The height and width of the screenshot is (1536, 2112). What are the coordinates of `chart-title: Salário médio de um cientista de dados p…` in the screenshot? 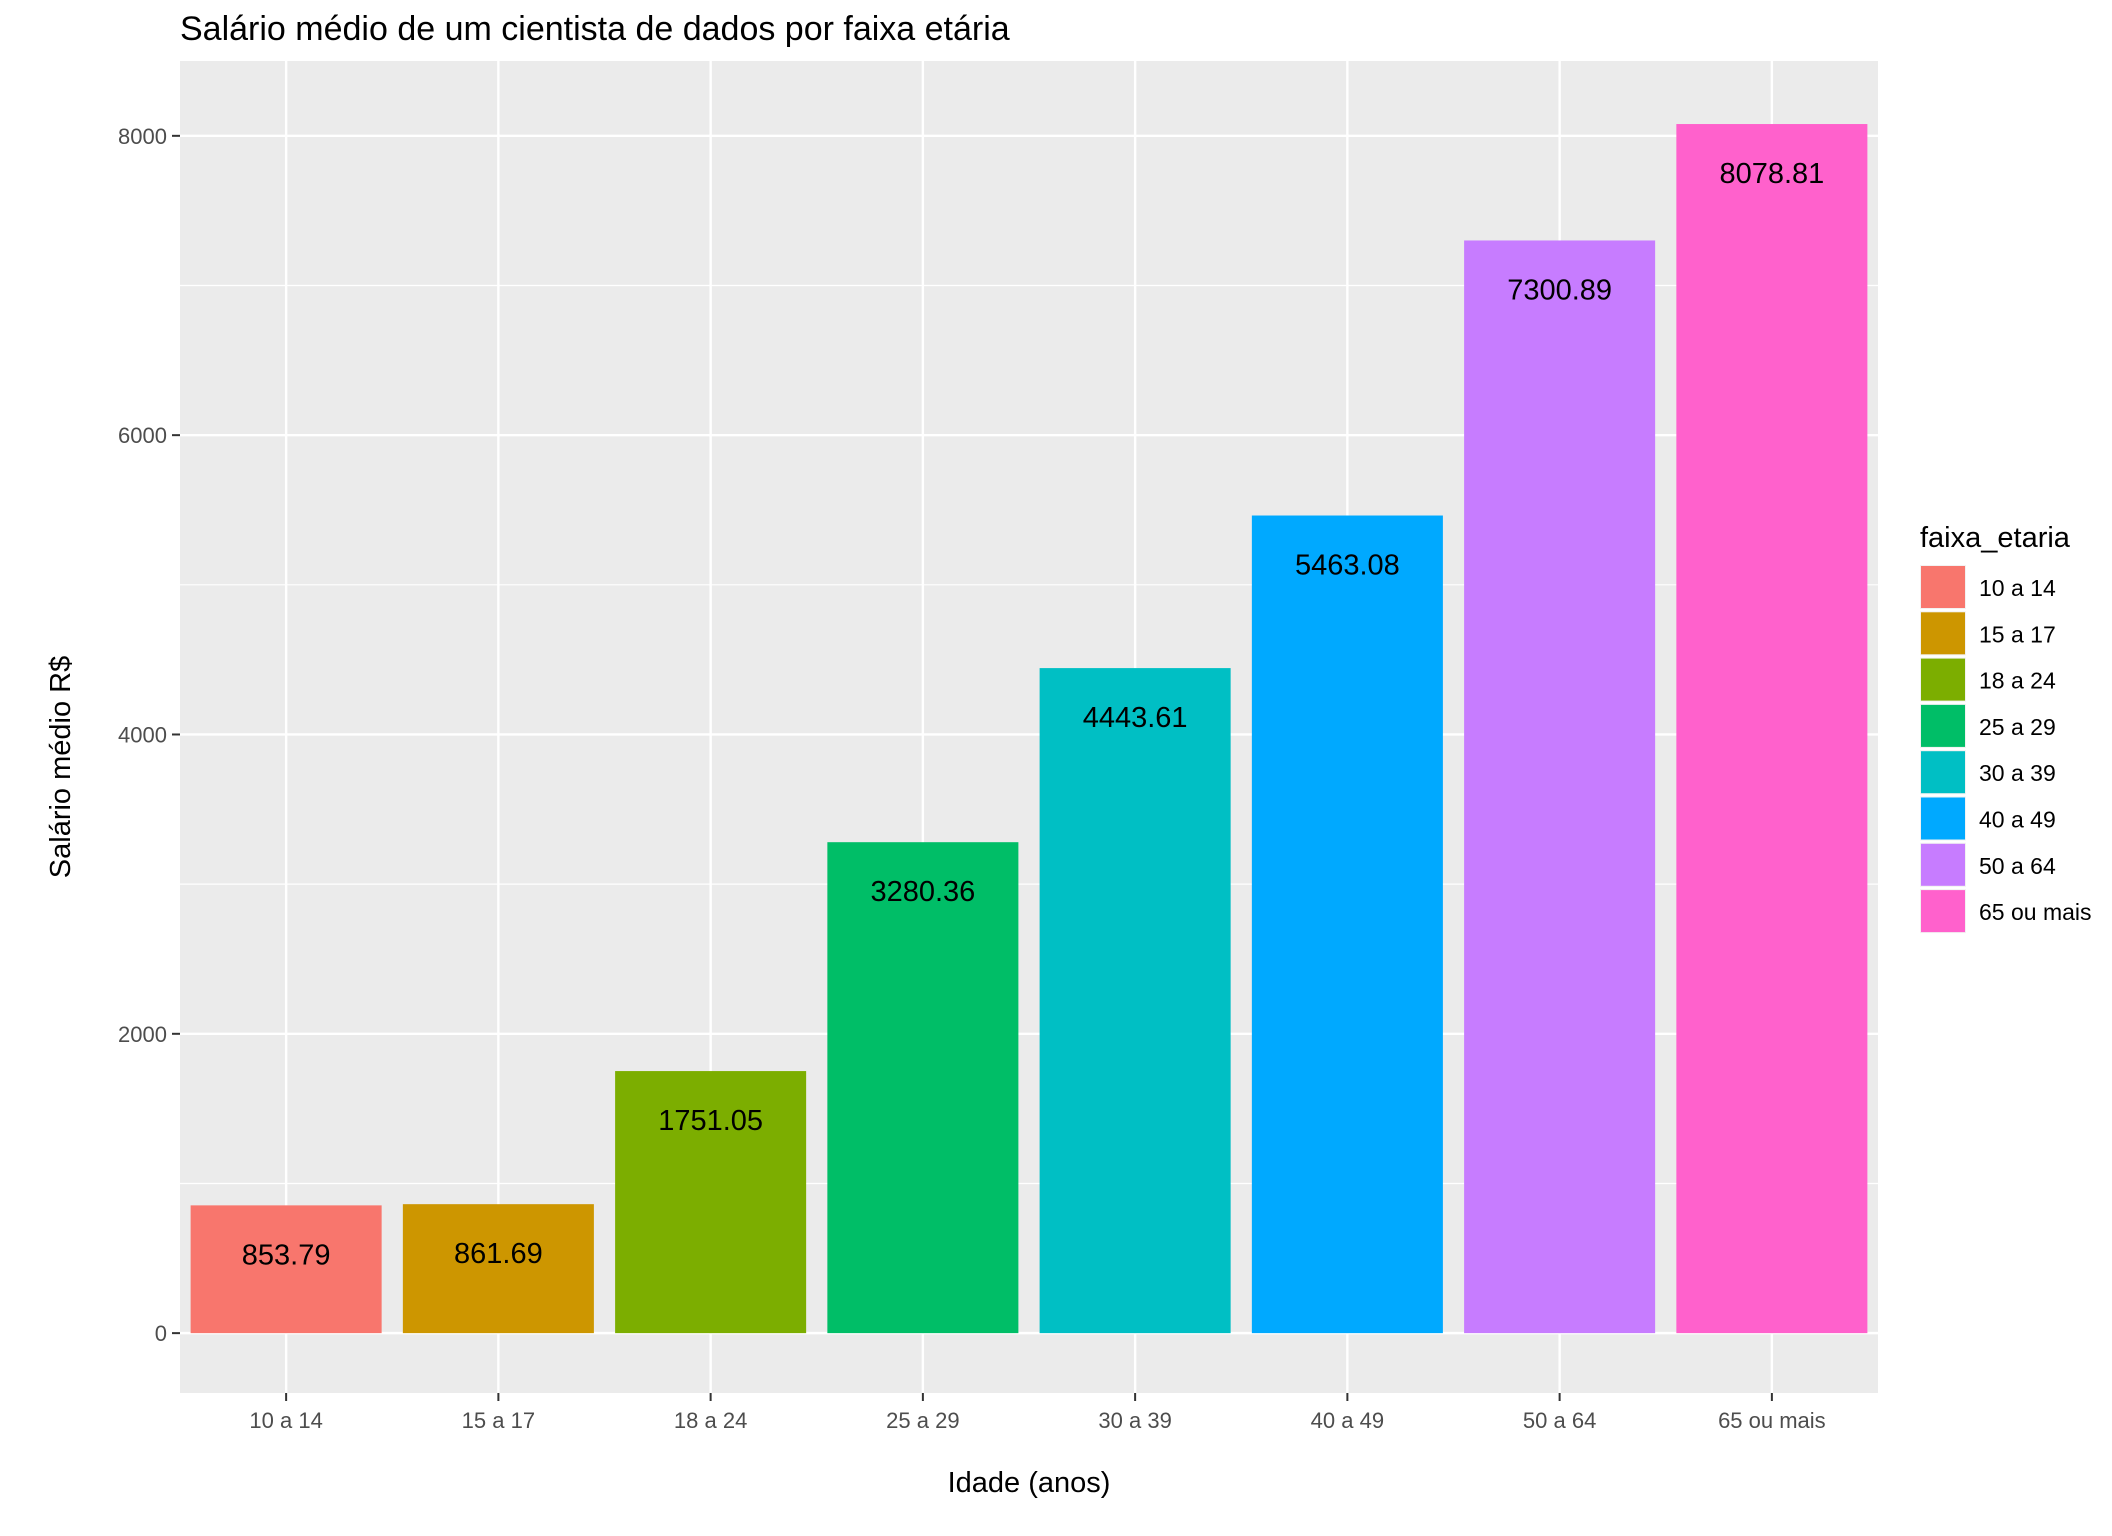 It's located at (595, 29).